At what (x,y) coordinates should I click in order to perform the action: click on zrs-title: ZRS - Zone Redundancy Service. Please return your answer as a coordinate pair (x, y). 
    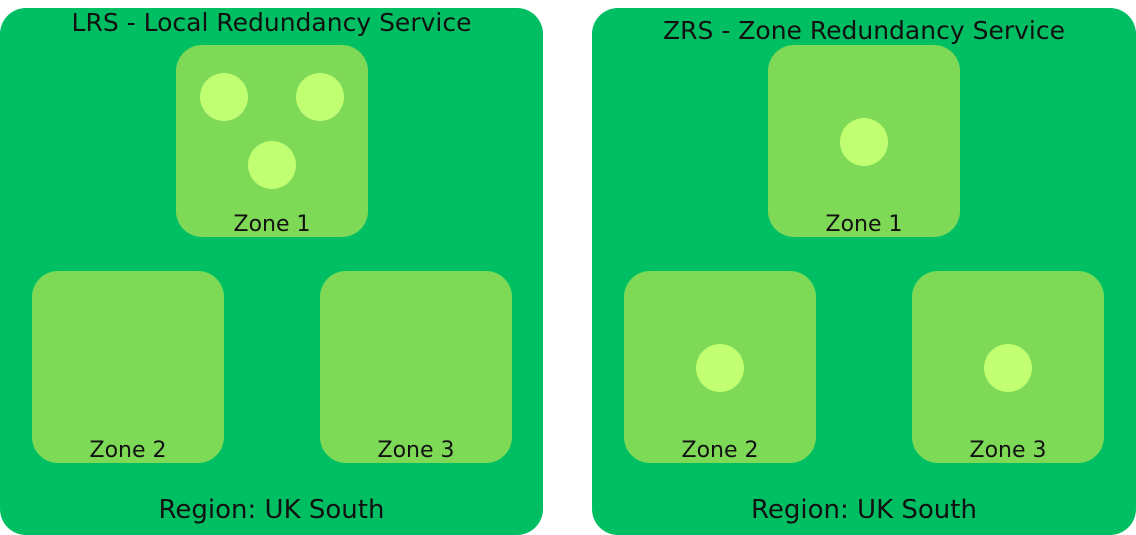
    Looking at the image, I should click on (864, 30).